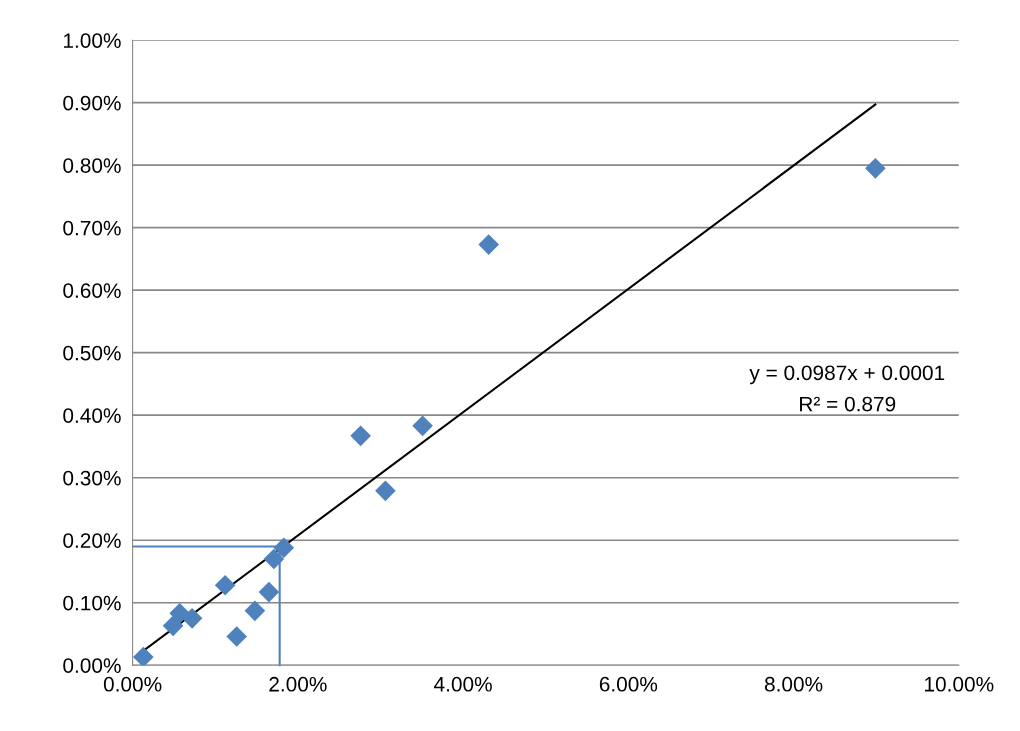 Image resolution: width=1020 pixels, height=731 pixels. I want to click on annotation: y = 0.0987x + 0.0001, so click(847, 375).